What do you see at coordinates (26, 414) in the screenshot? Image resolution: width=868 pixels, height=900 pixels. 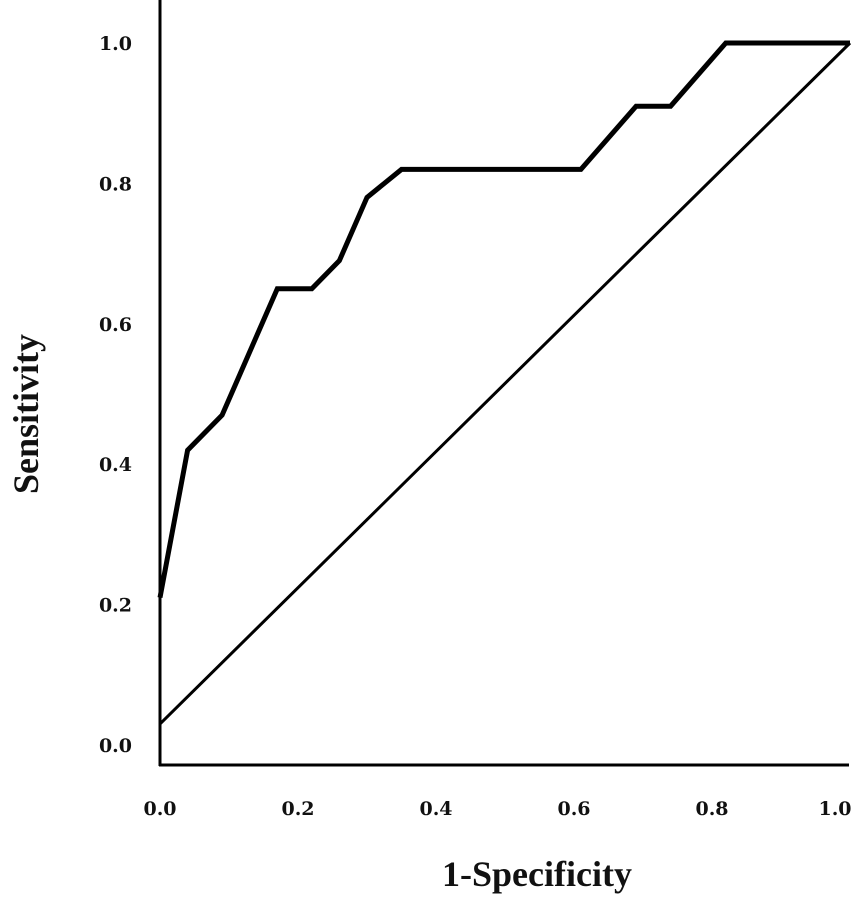 I see `y-axis-title: Sensitivity` at bounding box center [26, 414].